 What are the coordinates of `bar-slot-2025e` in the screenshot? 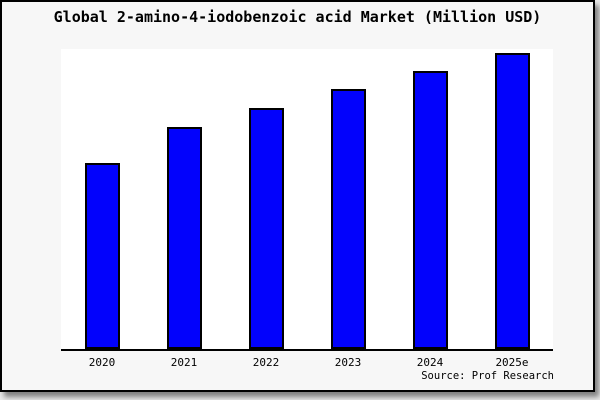 It's located at (512, 199).